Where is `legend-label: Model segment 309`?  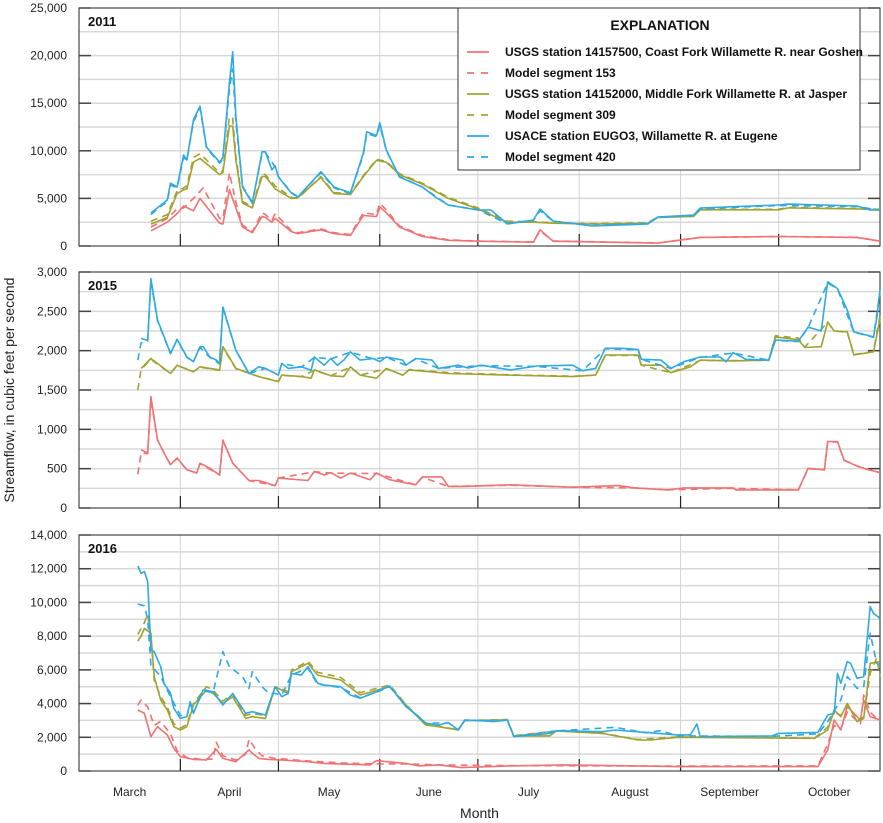
legend-label: Model segment 309 is located at coordinates (560, 115).